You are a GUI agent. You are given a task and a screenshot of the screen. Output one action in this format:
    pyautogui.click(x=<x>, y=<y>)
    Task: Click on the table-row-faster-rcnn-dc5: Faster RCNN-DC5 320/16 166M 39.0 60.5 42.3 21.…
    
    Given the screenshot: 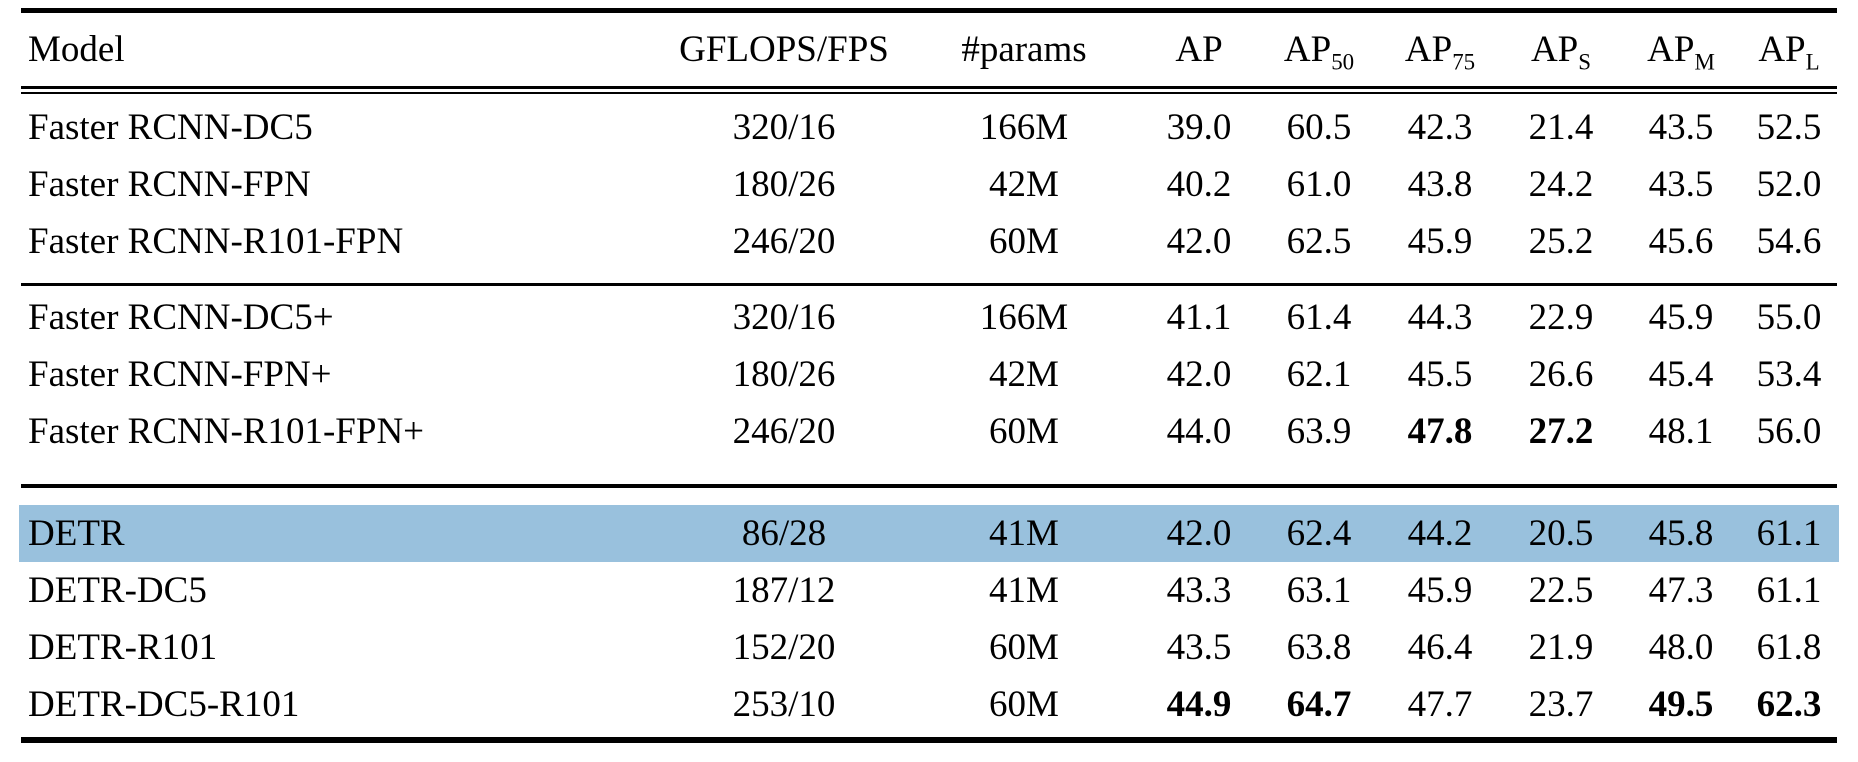 What is the action you would take?
    pyautogui.click(x=929, y=127)
    